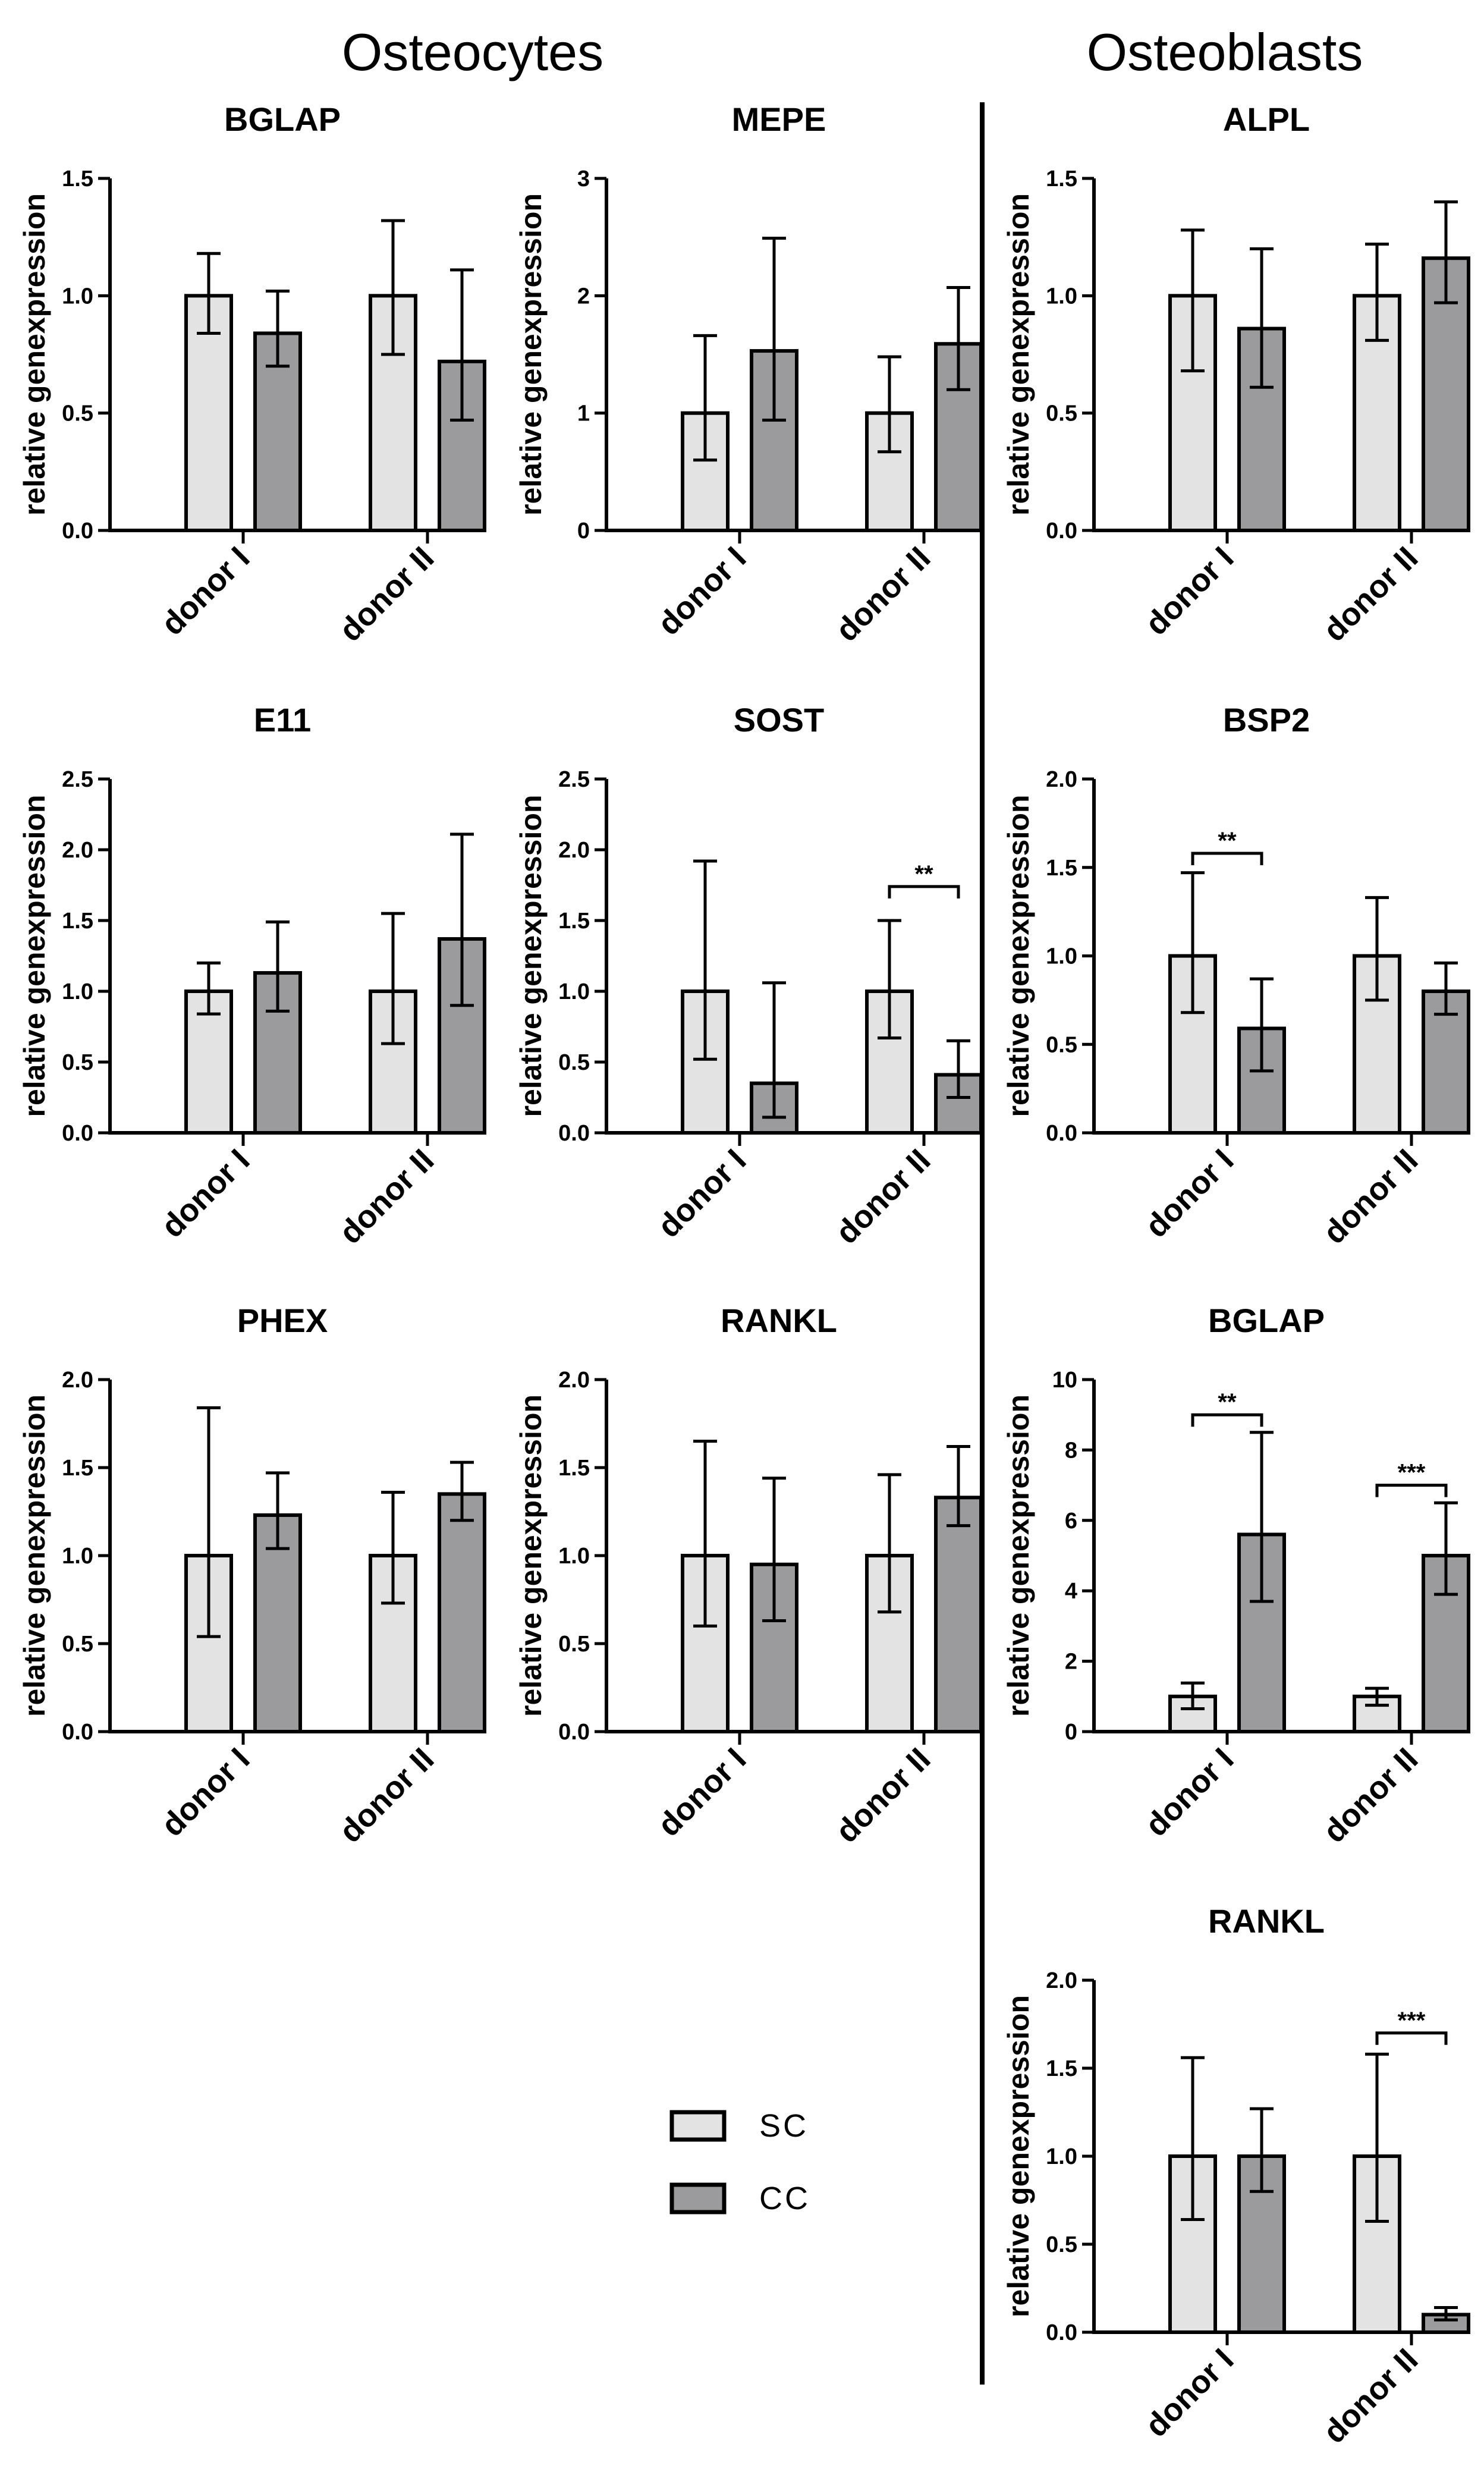 The height and width of the screenshot is (2469, 1484). What do you see at coordinates (77, 779) in the screenshot?
I see `y-tick-label: 2.5` at bounding box center [77, 779].